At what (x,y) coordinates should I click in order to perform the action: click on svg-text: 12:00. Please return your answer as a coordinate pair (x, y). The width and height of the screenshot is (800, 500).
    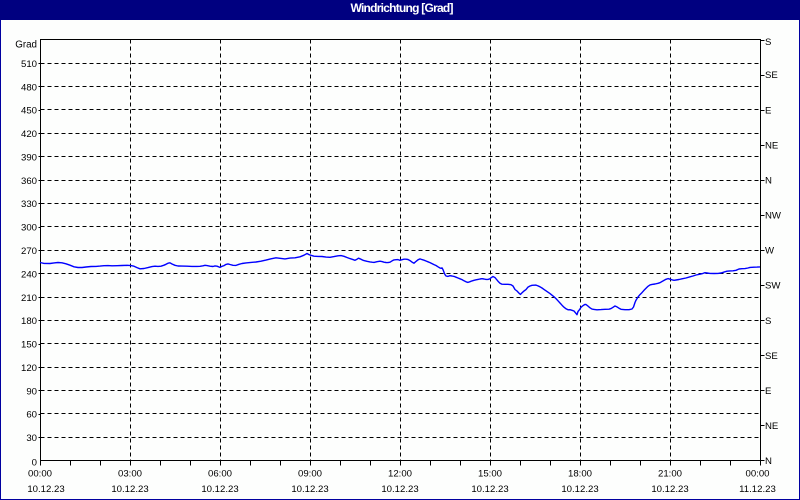
    Looking at the image, I should click on (400, 474).